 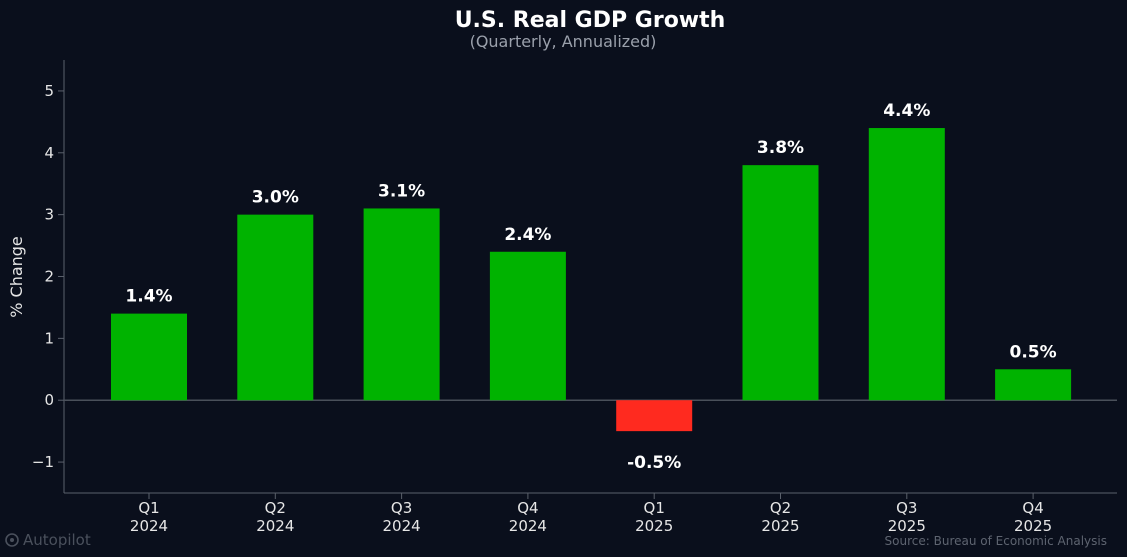 I want to click on y-axis-label: % Change, so click(x=16, y=277).